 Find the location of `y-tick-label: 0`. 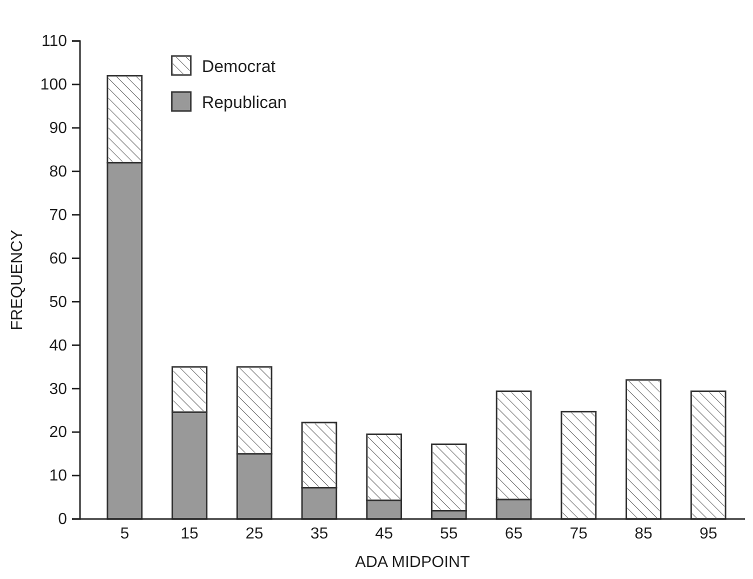

y-tick-label: 0 is located at coordinates (63, 519).